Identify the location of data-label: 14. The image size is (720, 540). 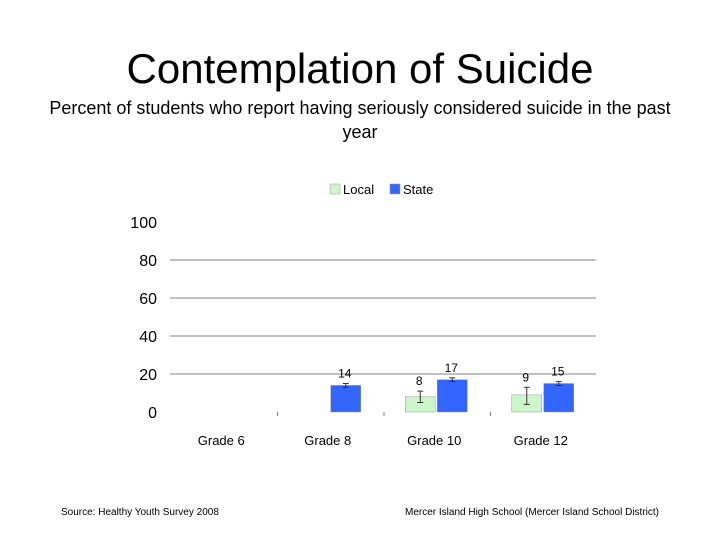
(345, 374).